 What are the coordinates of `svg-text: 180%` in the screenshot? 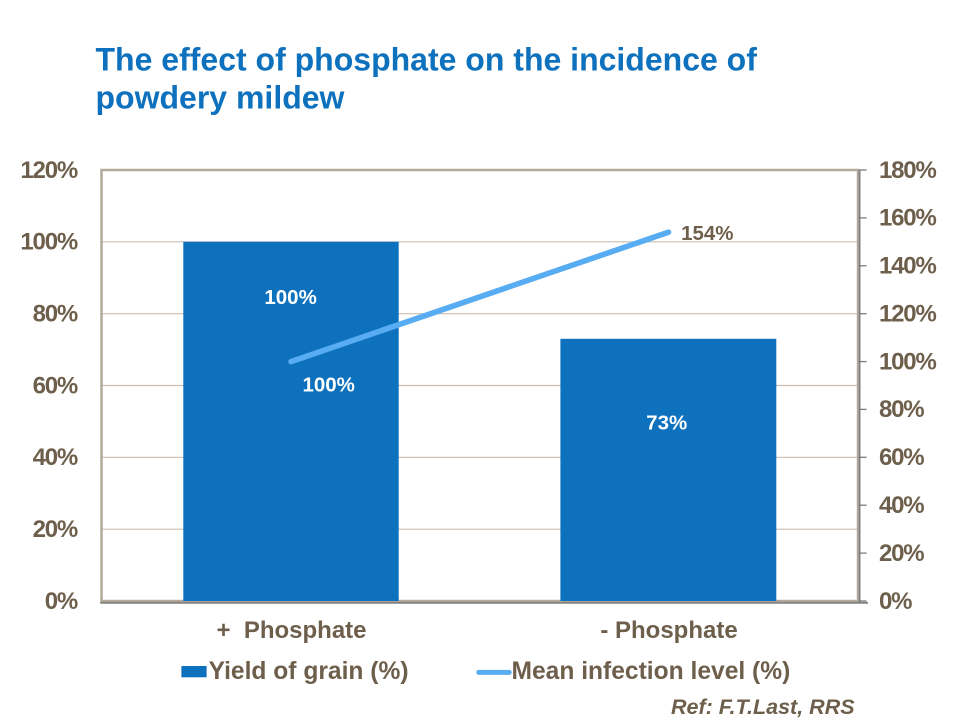 It's located at (907, 170).